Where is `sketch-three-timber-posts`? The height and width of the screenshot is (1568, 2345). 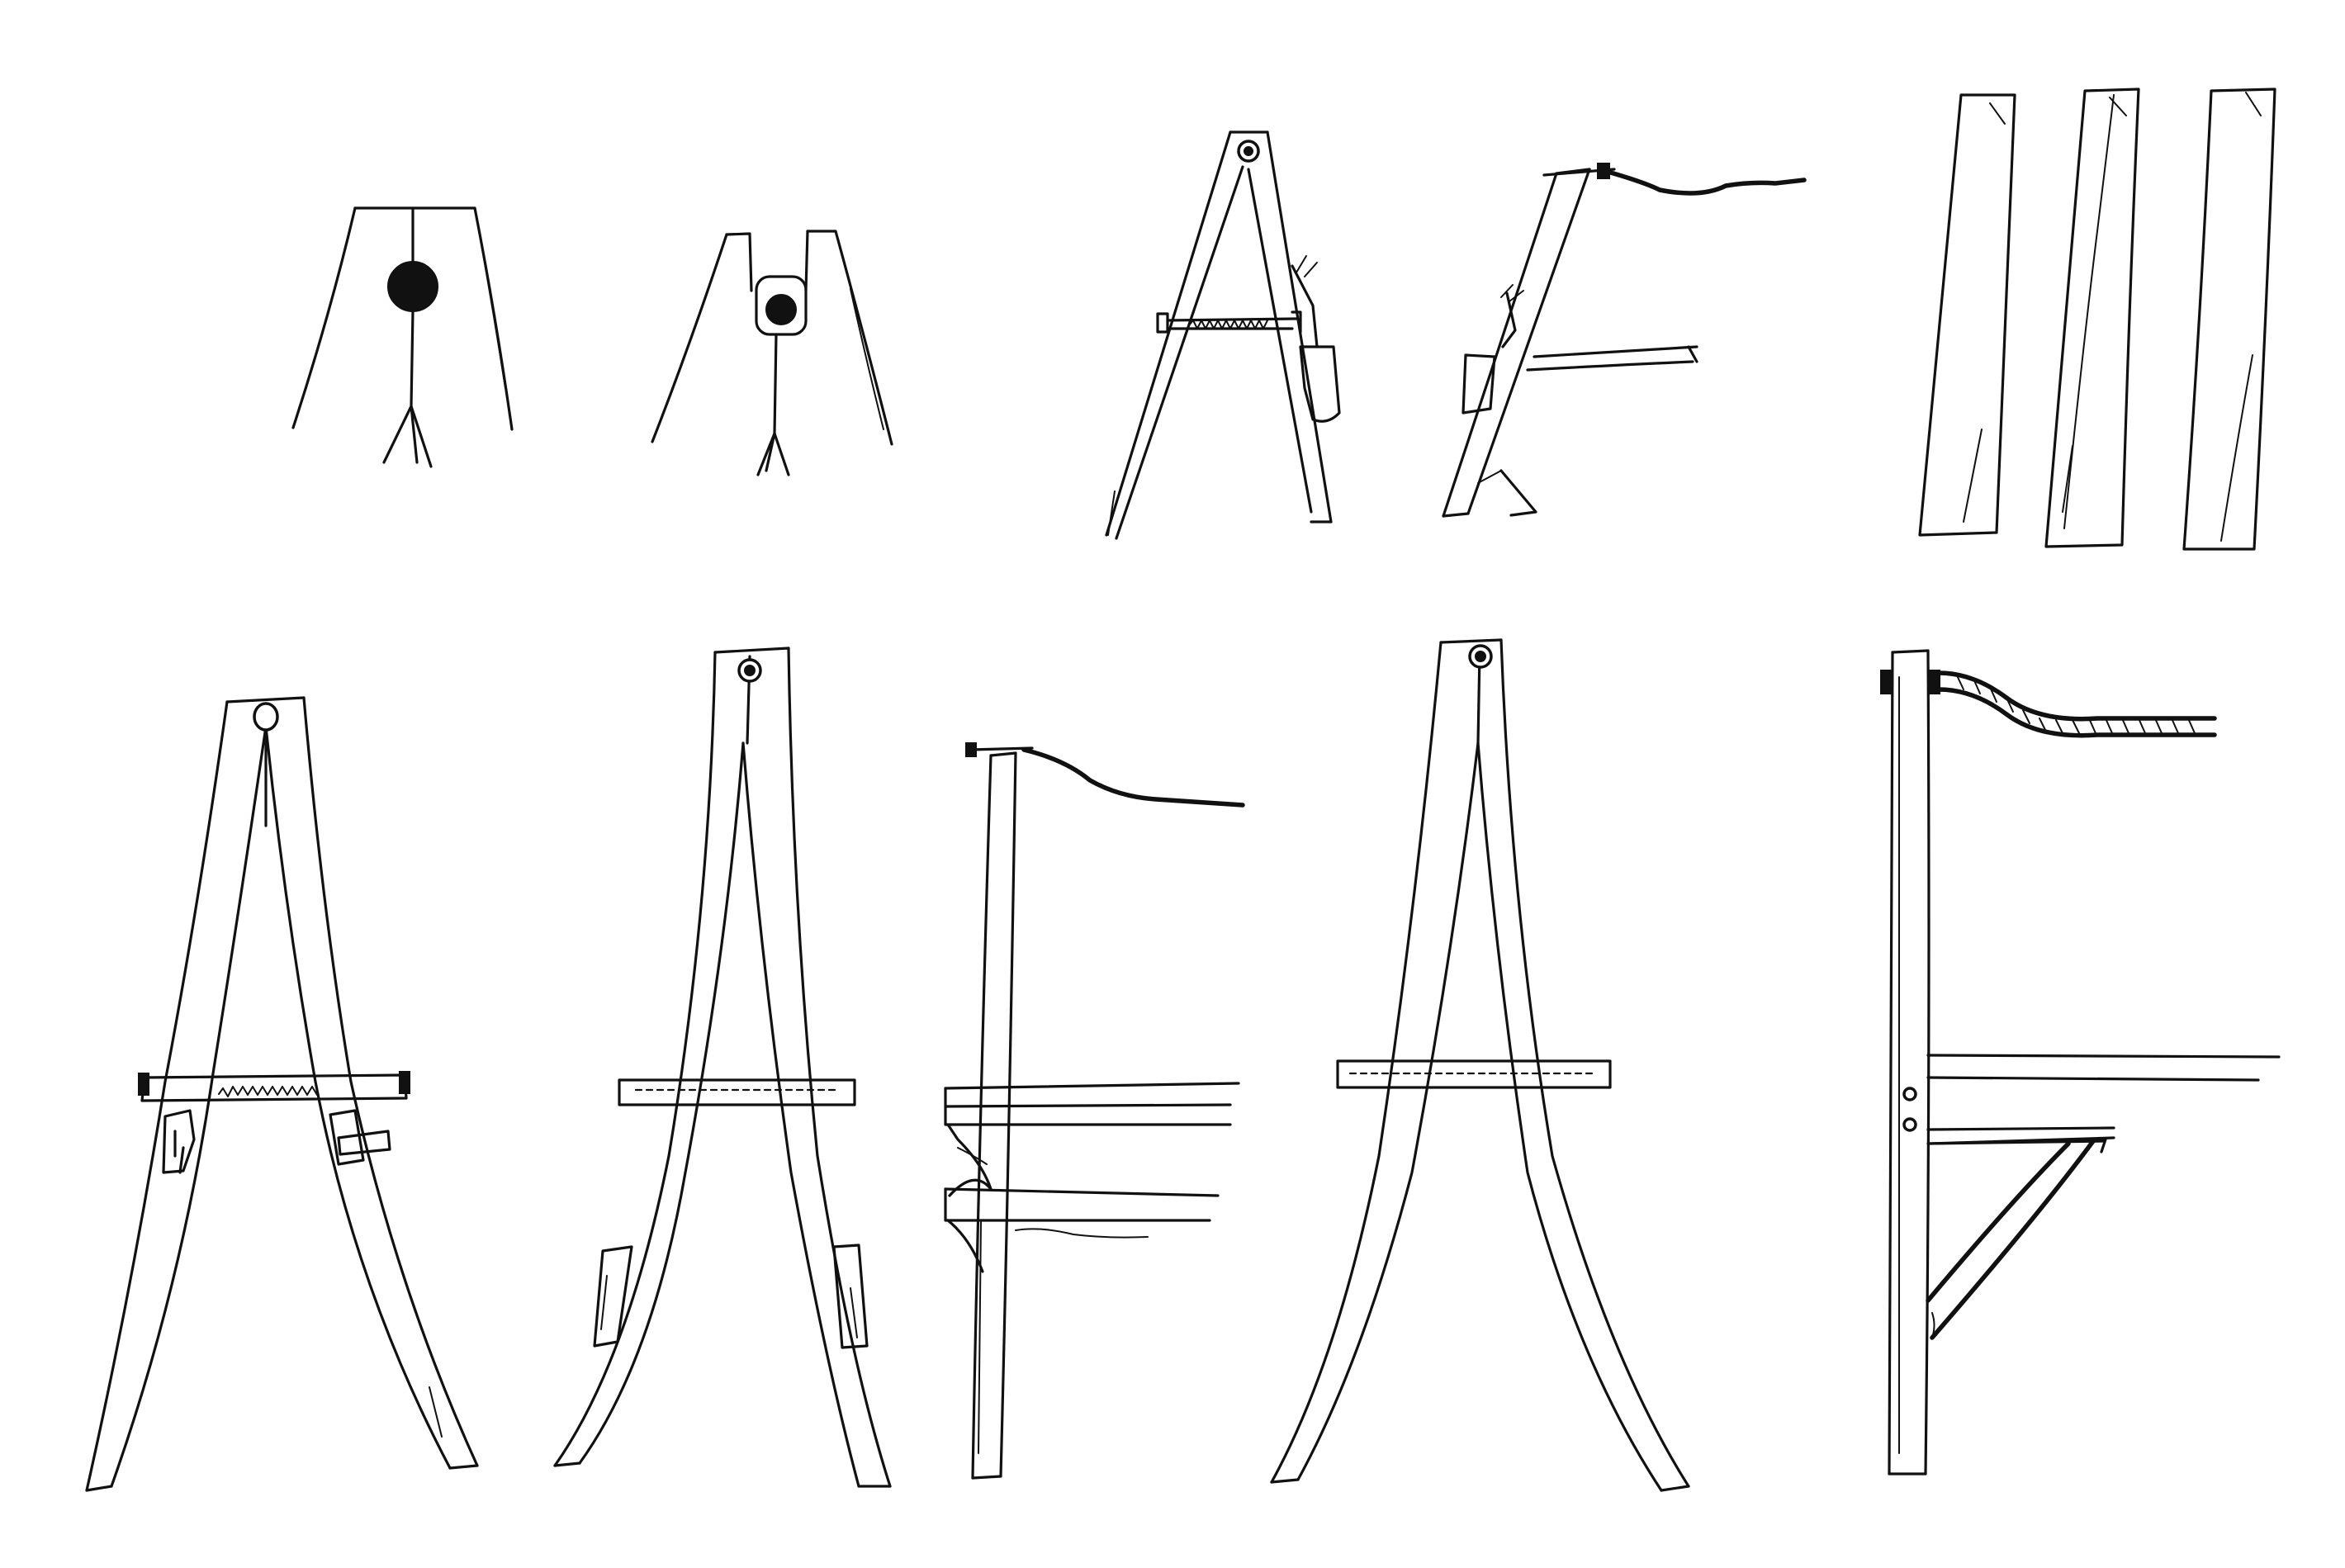
sketch-three-timber-posts is located at coordinates (2097, 319).